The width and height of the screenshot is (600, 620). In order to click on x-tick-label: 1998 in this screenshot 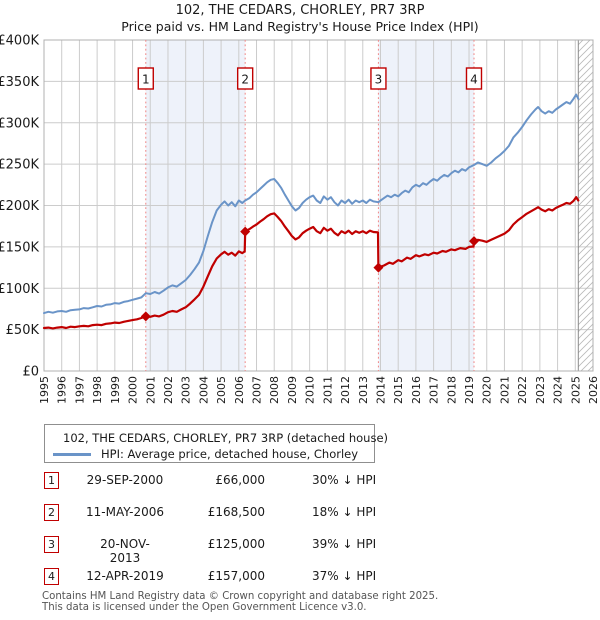, I will do `click(97, 390)`.